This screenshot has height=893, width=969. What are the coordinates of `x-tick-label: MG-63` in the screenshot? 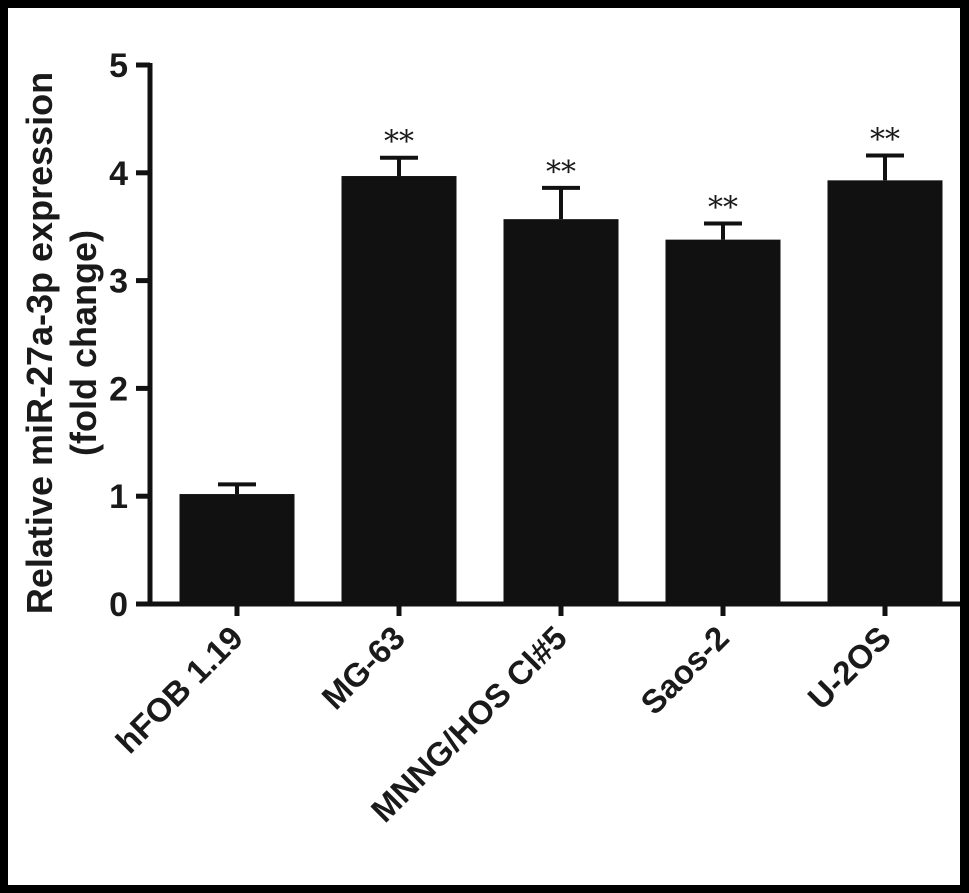 It's located at (362, 667).